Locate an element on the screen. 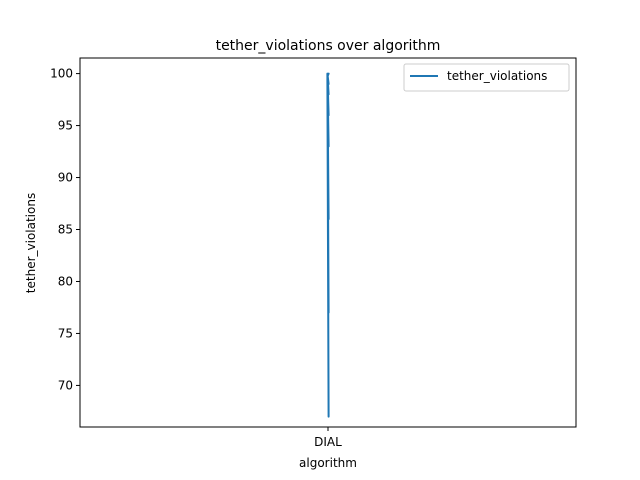 This screenshot has height=480, width=640. y-tick-label: 85 is located at coordinates (65, 230).